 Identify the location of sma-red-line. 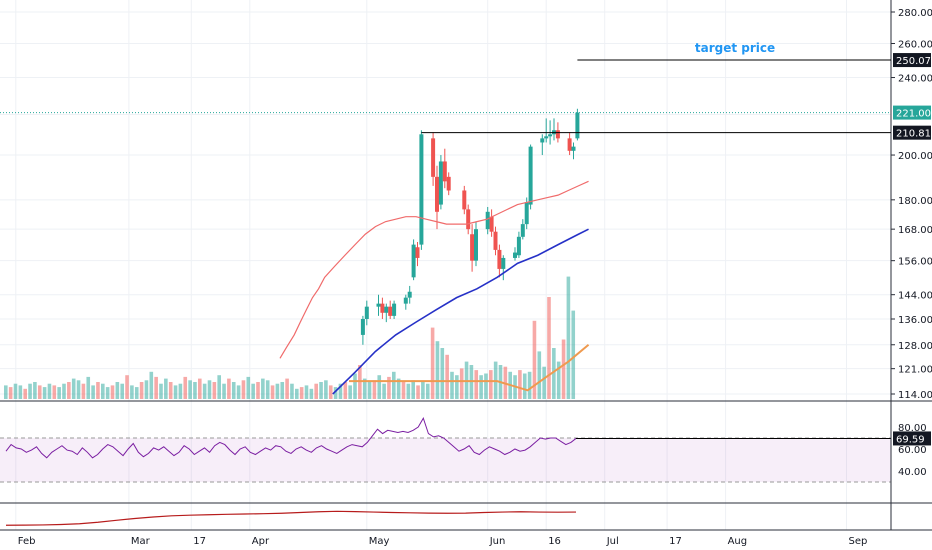
(434, 269).